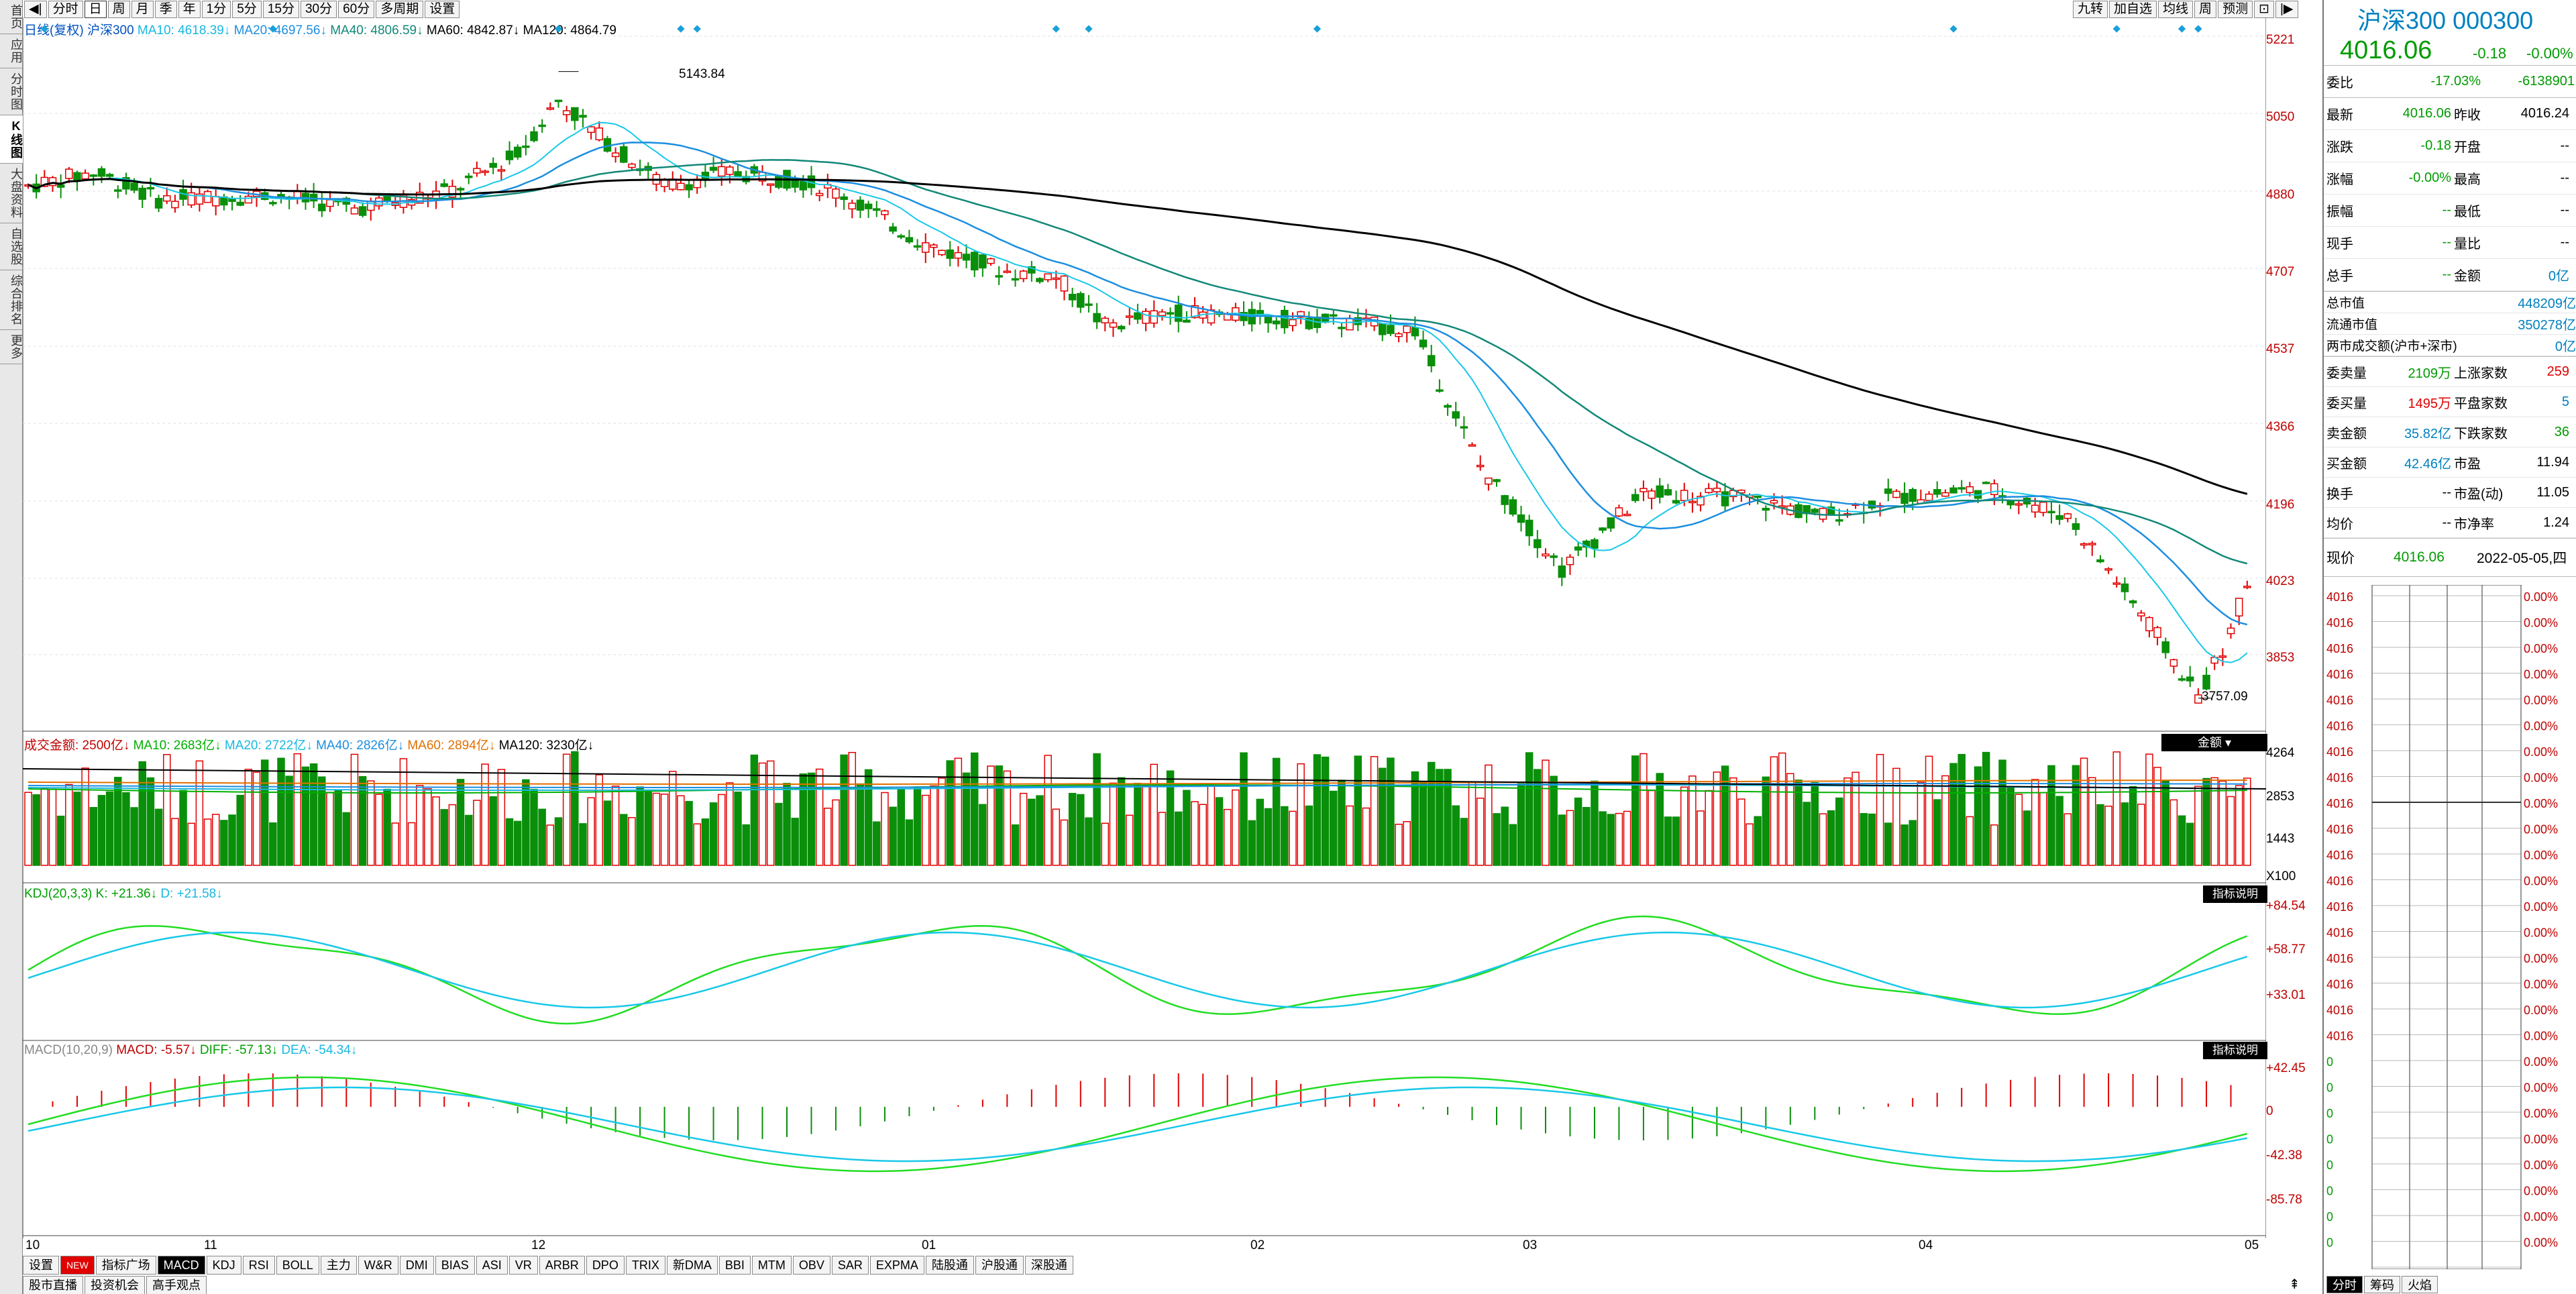 Image resolution: width=2576 pixels, height=1294 pixels. Describe the element at coordinates (2235, 894) in the screenshot. I see `kdj-help-button: 指标说明` at that location.